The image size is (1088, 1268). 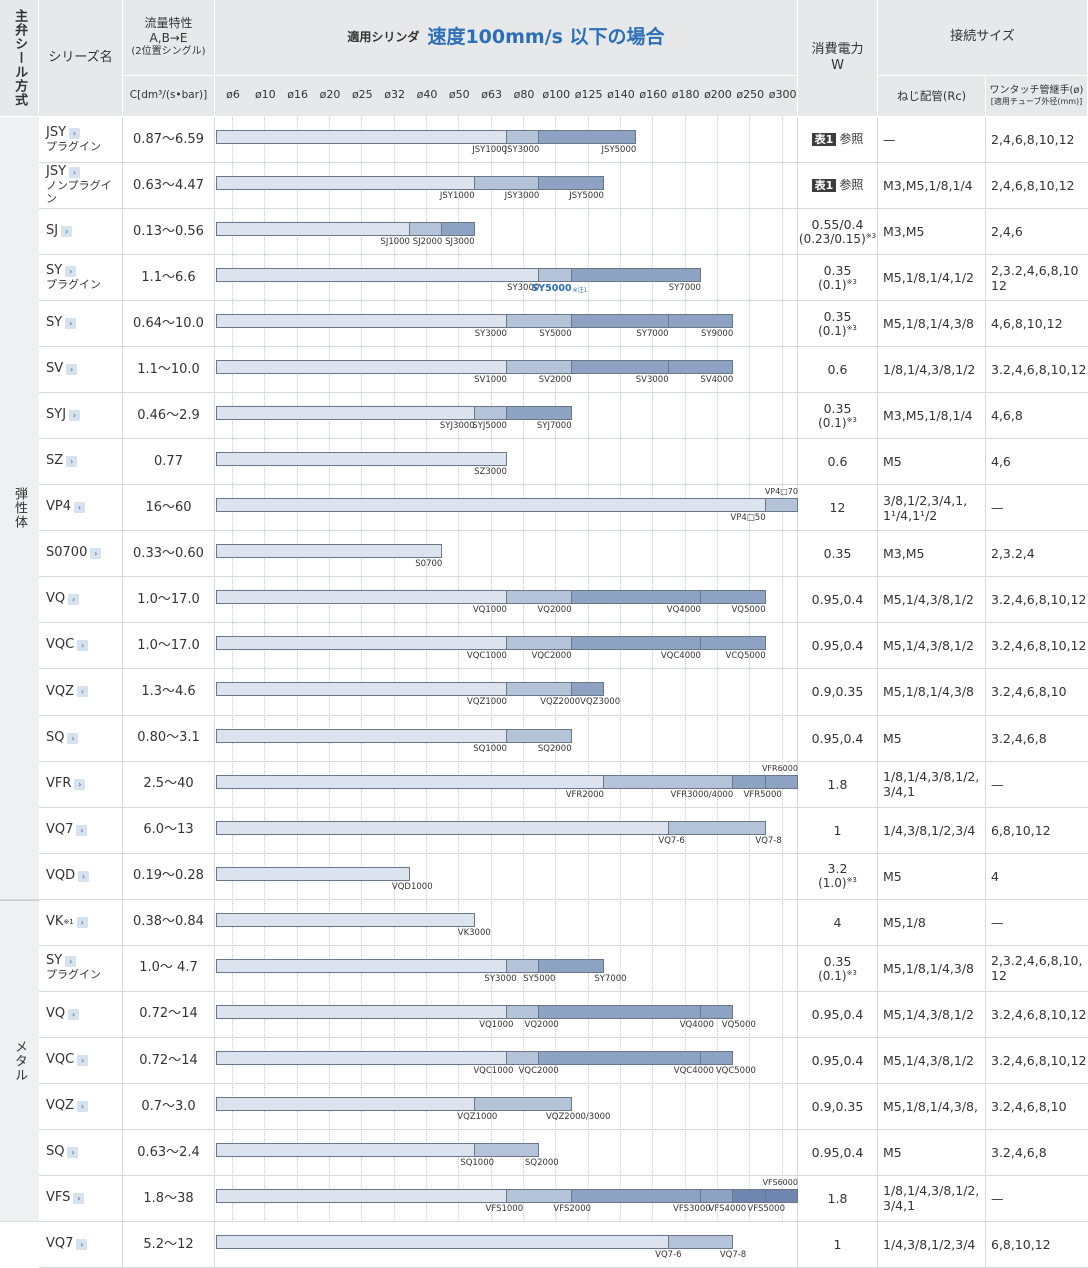 What do you see at coordinates (52, 231) in the screenshot?
I see `series-name: SJ` at bounding box center [52, 231].